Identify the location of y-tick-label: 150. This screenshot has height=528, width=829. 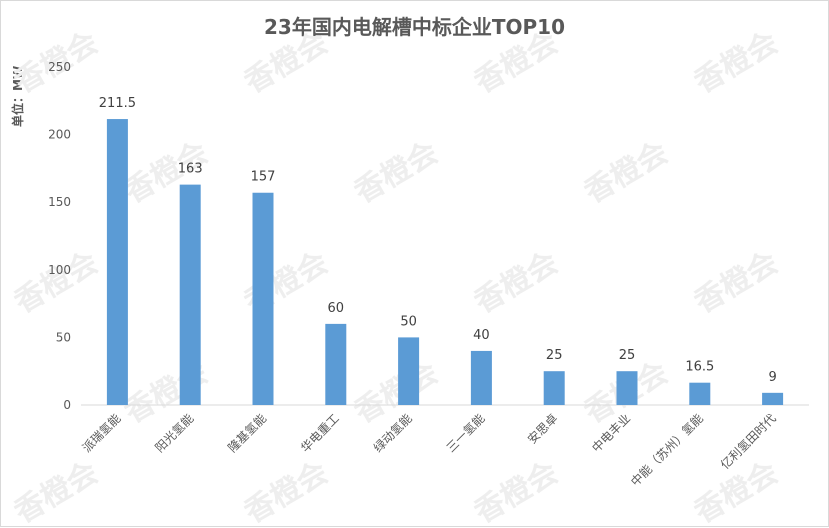
(59, 202).